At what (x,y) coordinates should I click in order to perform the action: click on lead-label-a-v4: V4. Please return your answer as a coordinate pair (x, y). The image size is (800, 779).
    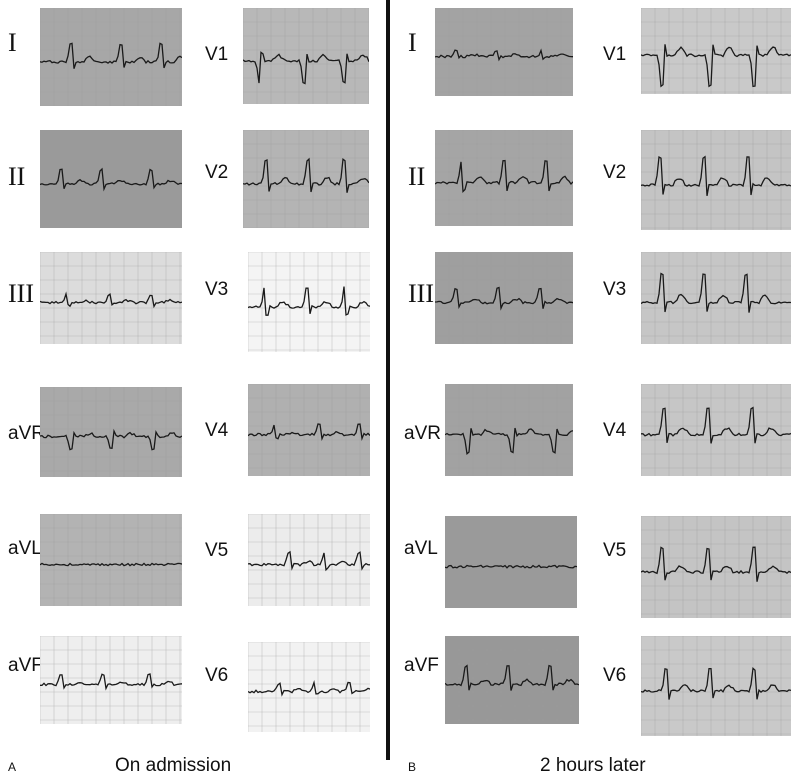
    Looking at the image, I should click on (217, 430).